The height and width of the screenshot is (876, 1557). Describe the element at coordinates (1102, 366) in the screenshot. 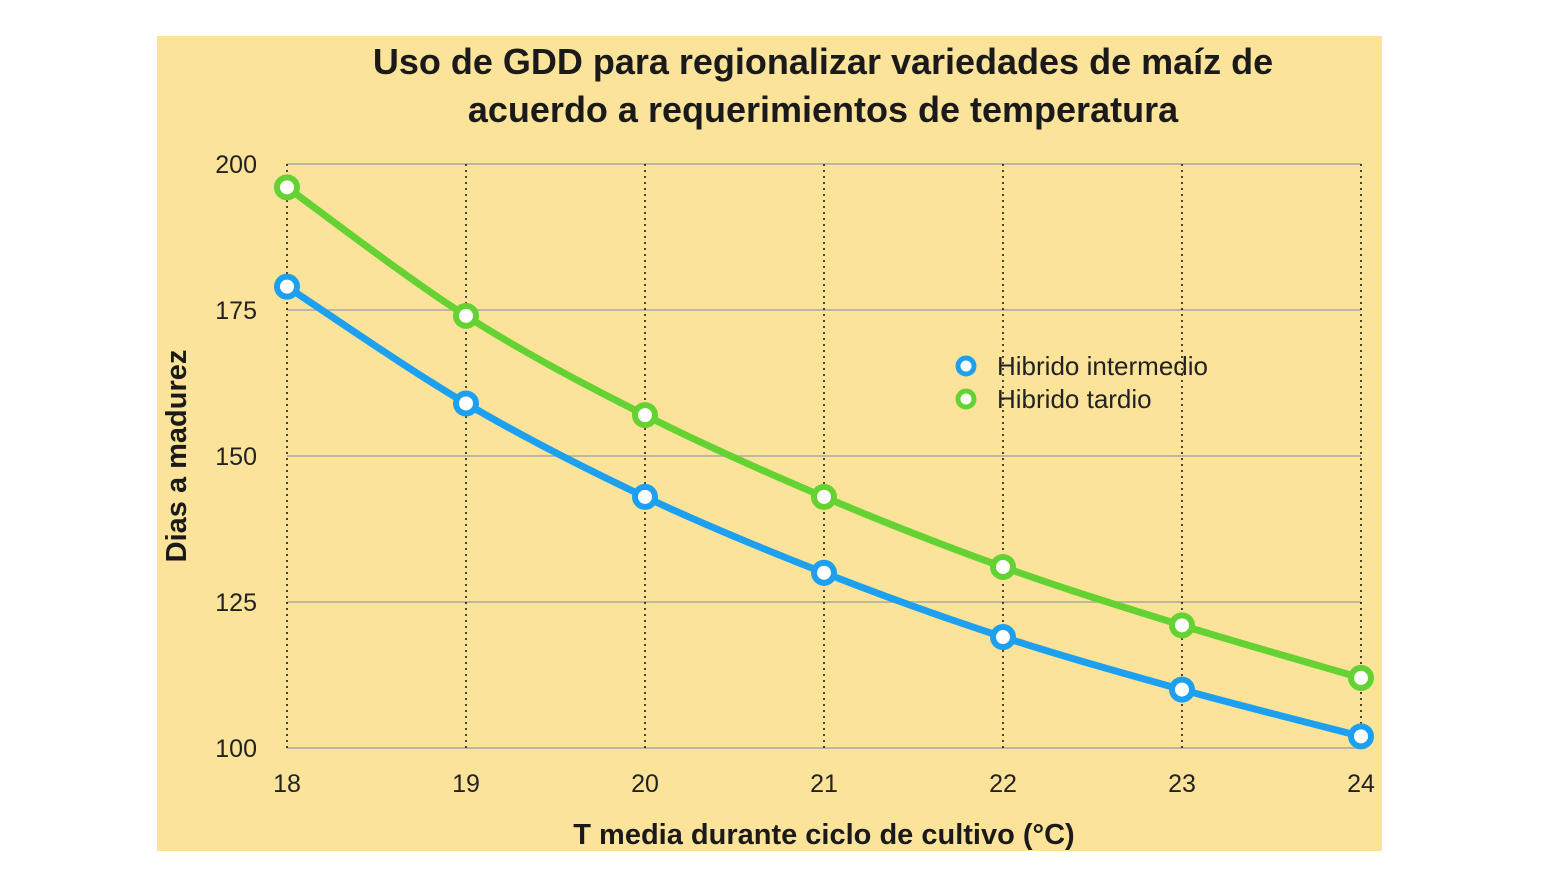

I see `legend-label-intermedio: Hibrido intermedio` at that location.